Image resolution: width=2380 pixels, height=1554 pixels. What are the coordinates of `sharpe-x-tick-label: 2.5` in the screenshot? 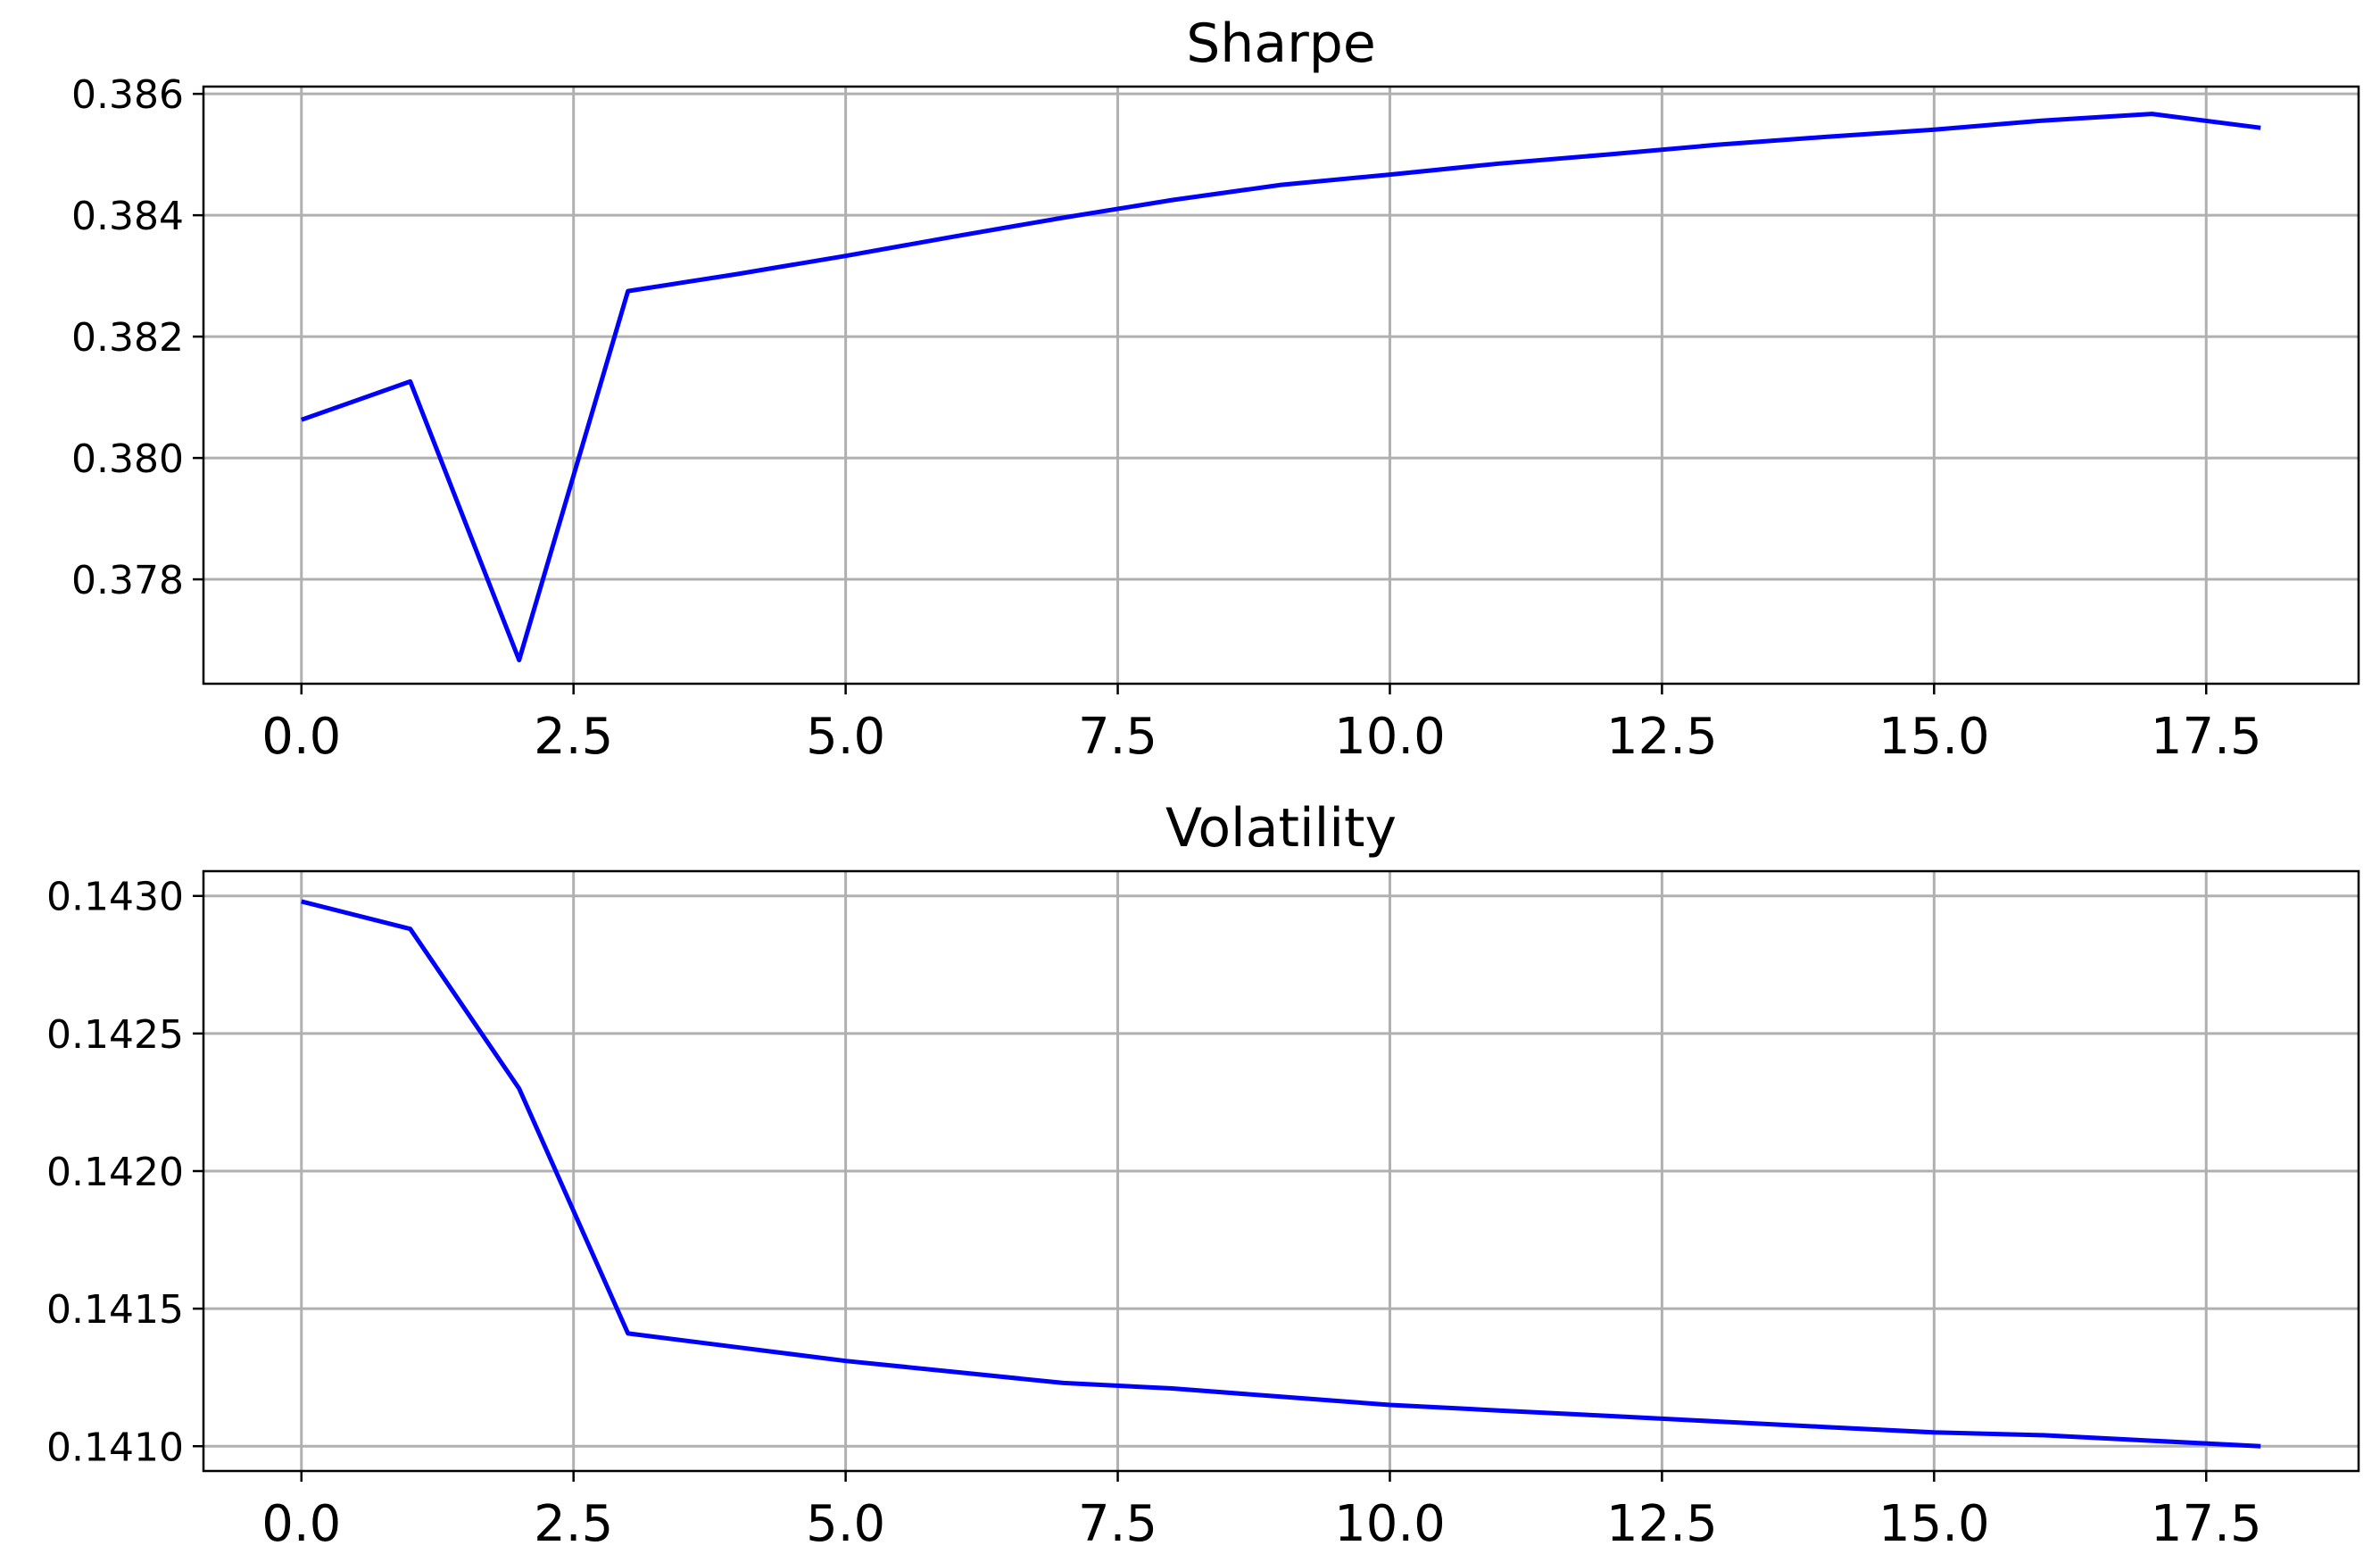 It's located at (573, 737).